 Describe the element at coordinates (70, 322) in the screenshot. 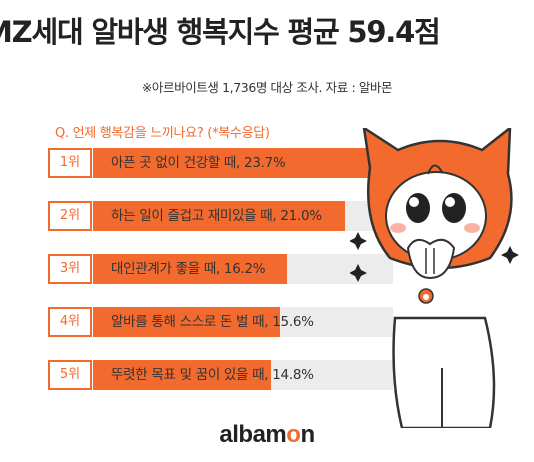

I see `rank-label: 4위` at that location.